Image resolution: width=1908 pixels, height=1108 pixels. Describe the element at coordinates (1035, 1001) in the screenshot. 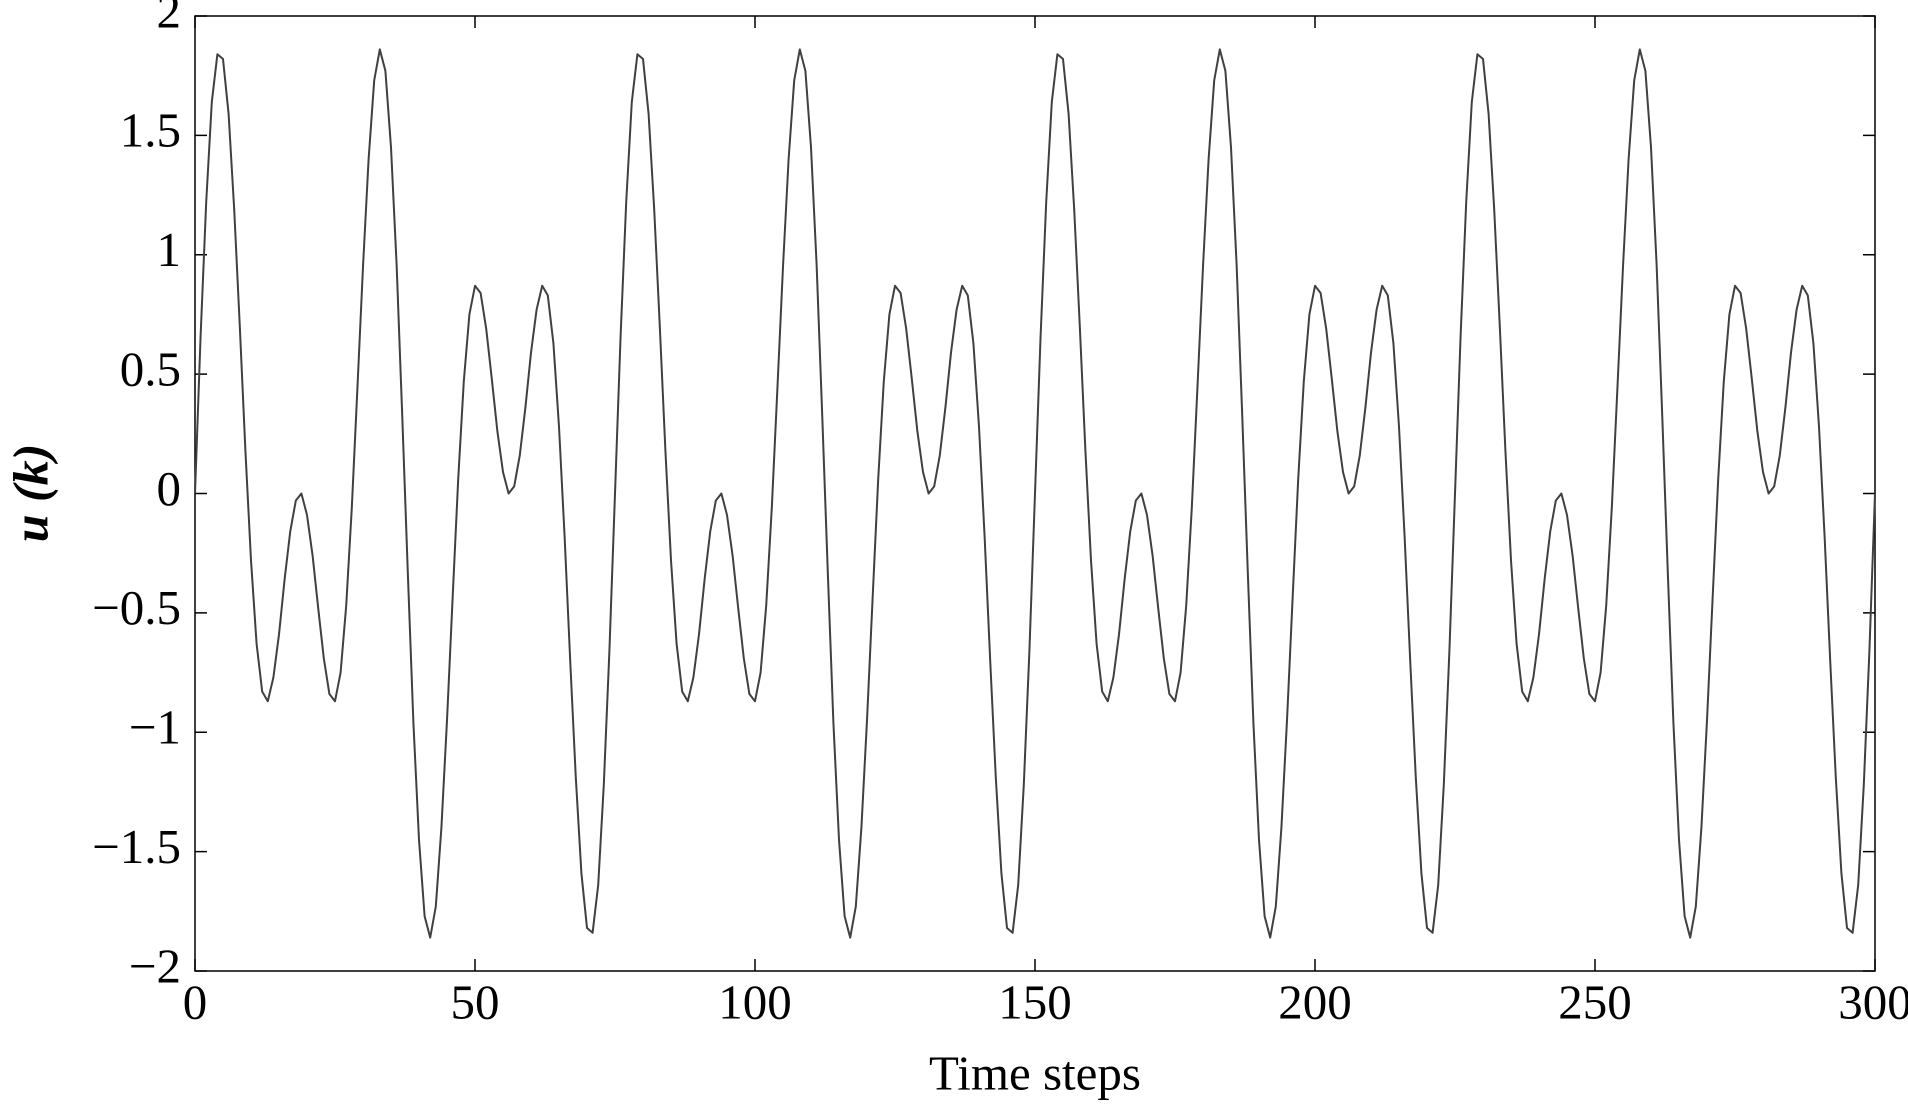

I see `x-tick-label: 150` at that location.